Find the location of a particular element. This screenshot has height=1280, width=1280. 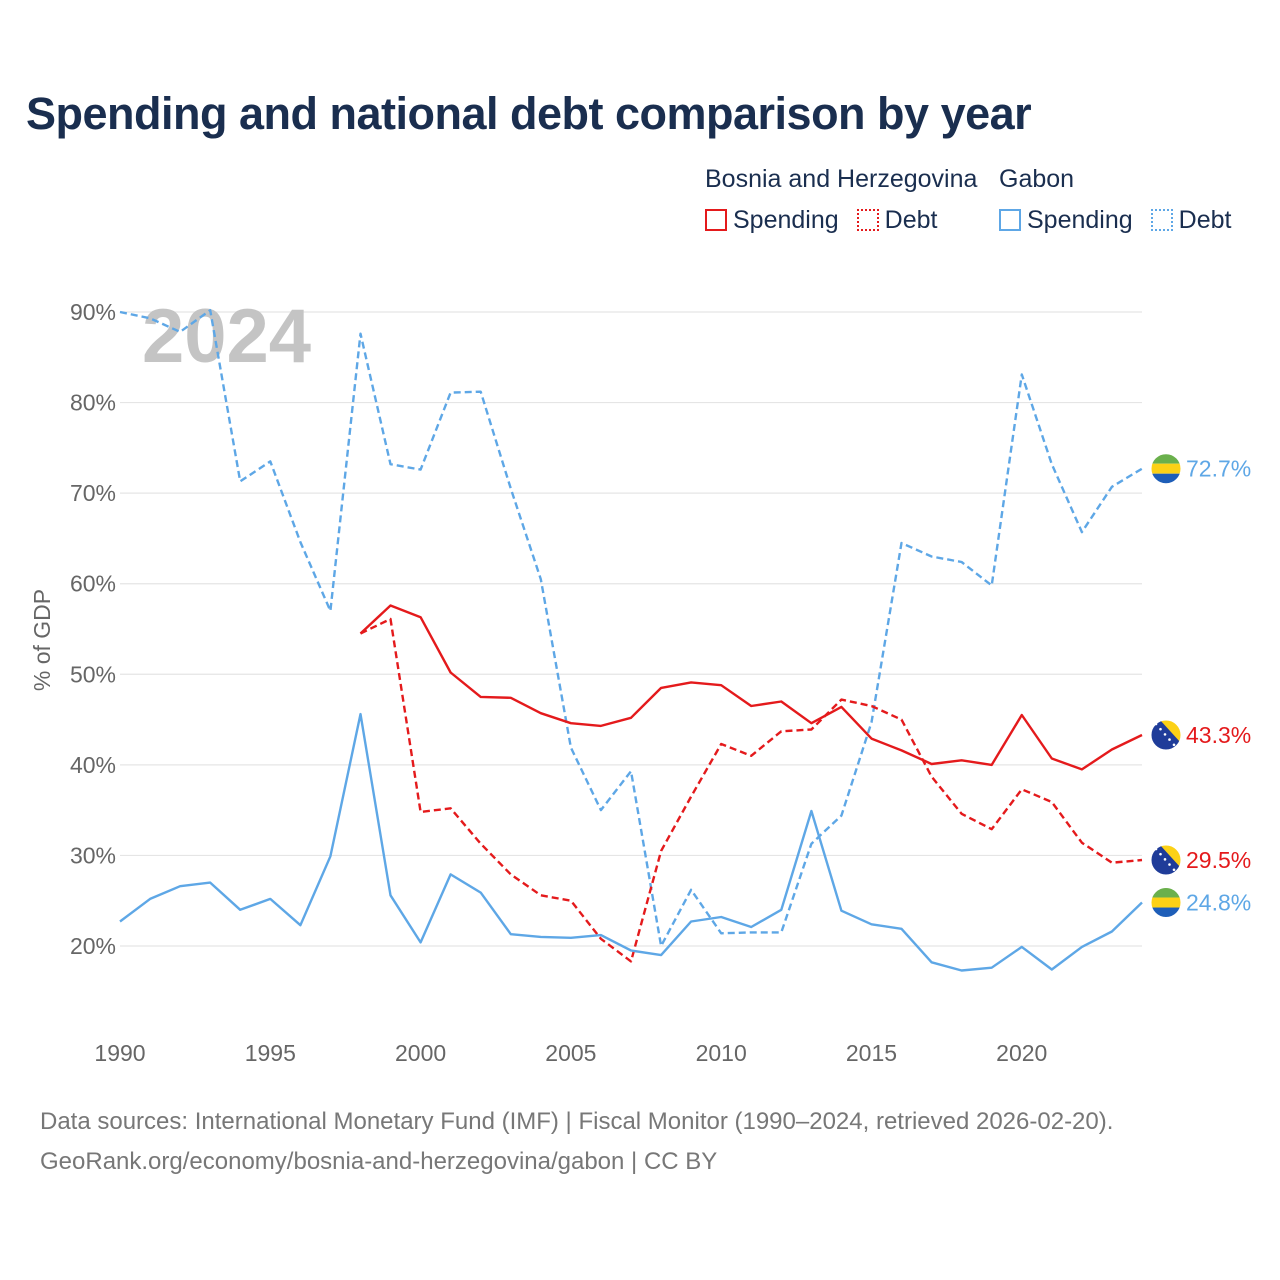

legend-bosnia-spending: Spending is located at coordinates (772, 220).